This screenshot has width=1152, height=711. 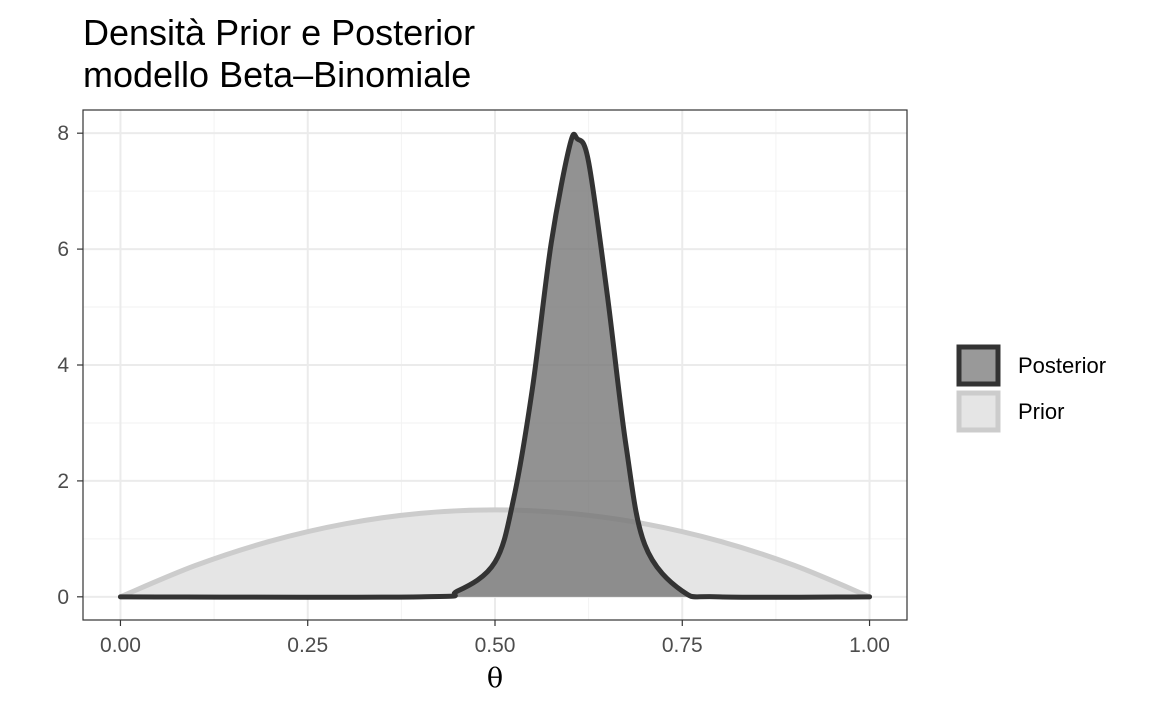 I want to click on legend-key-posterior, so click(x=978, y=365).